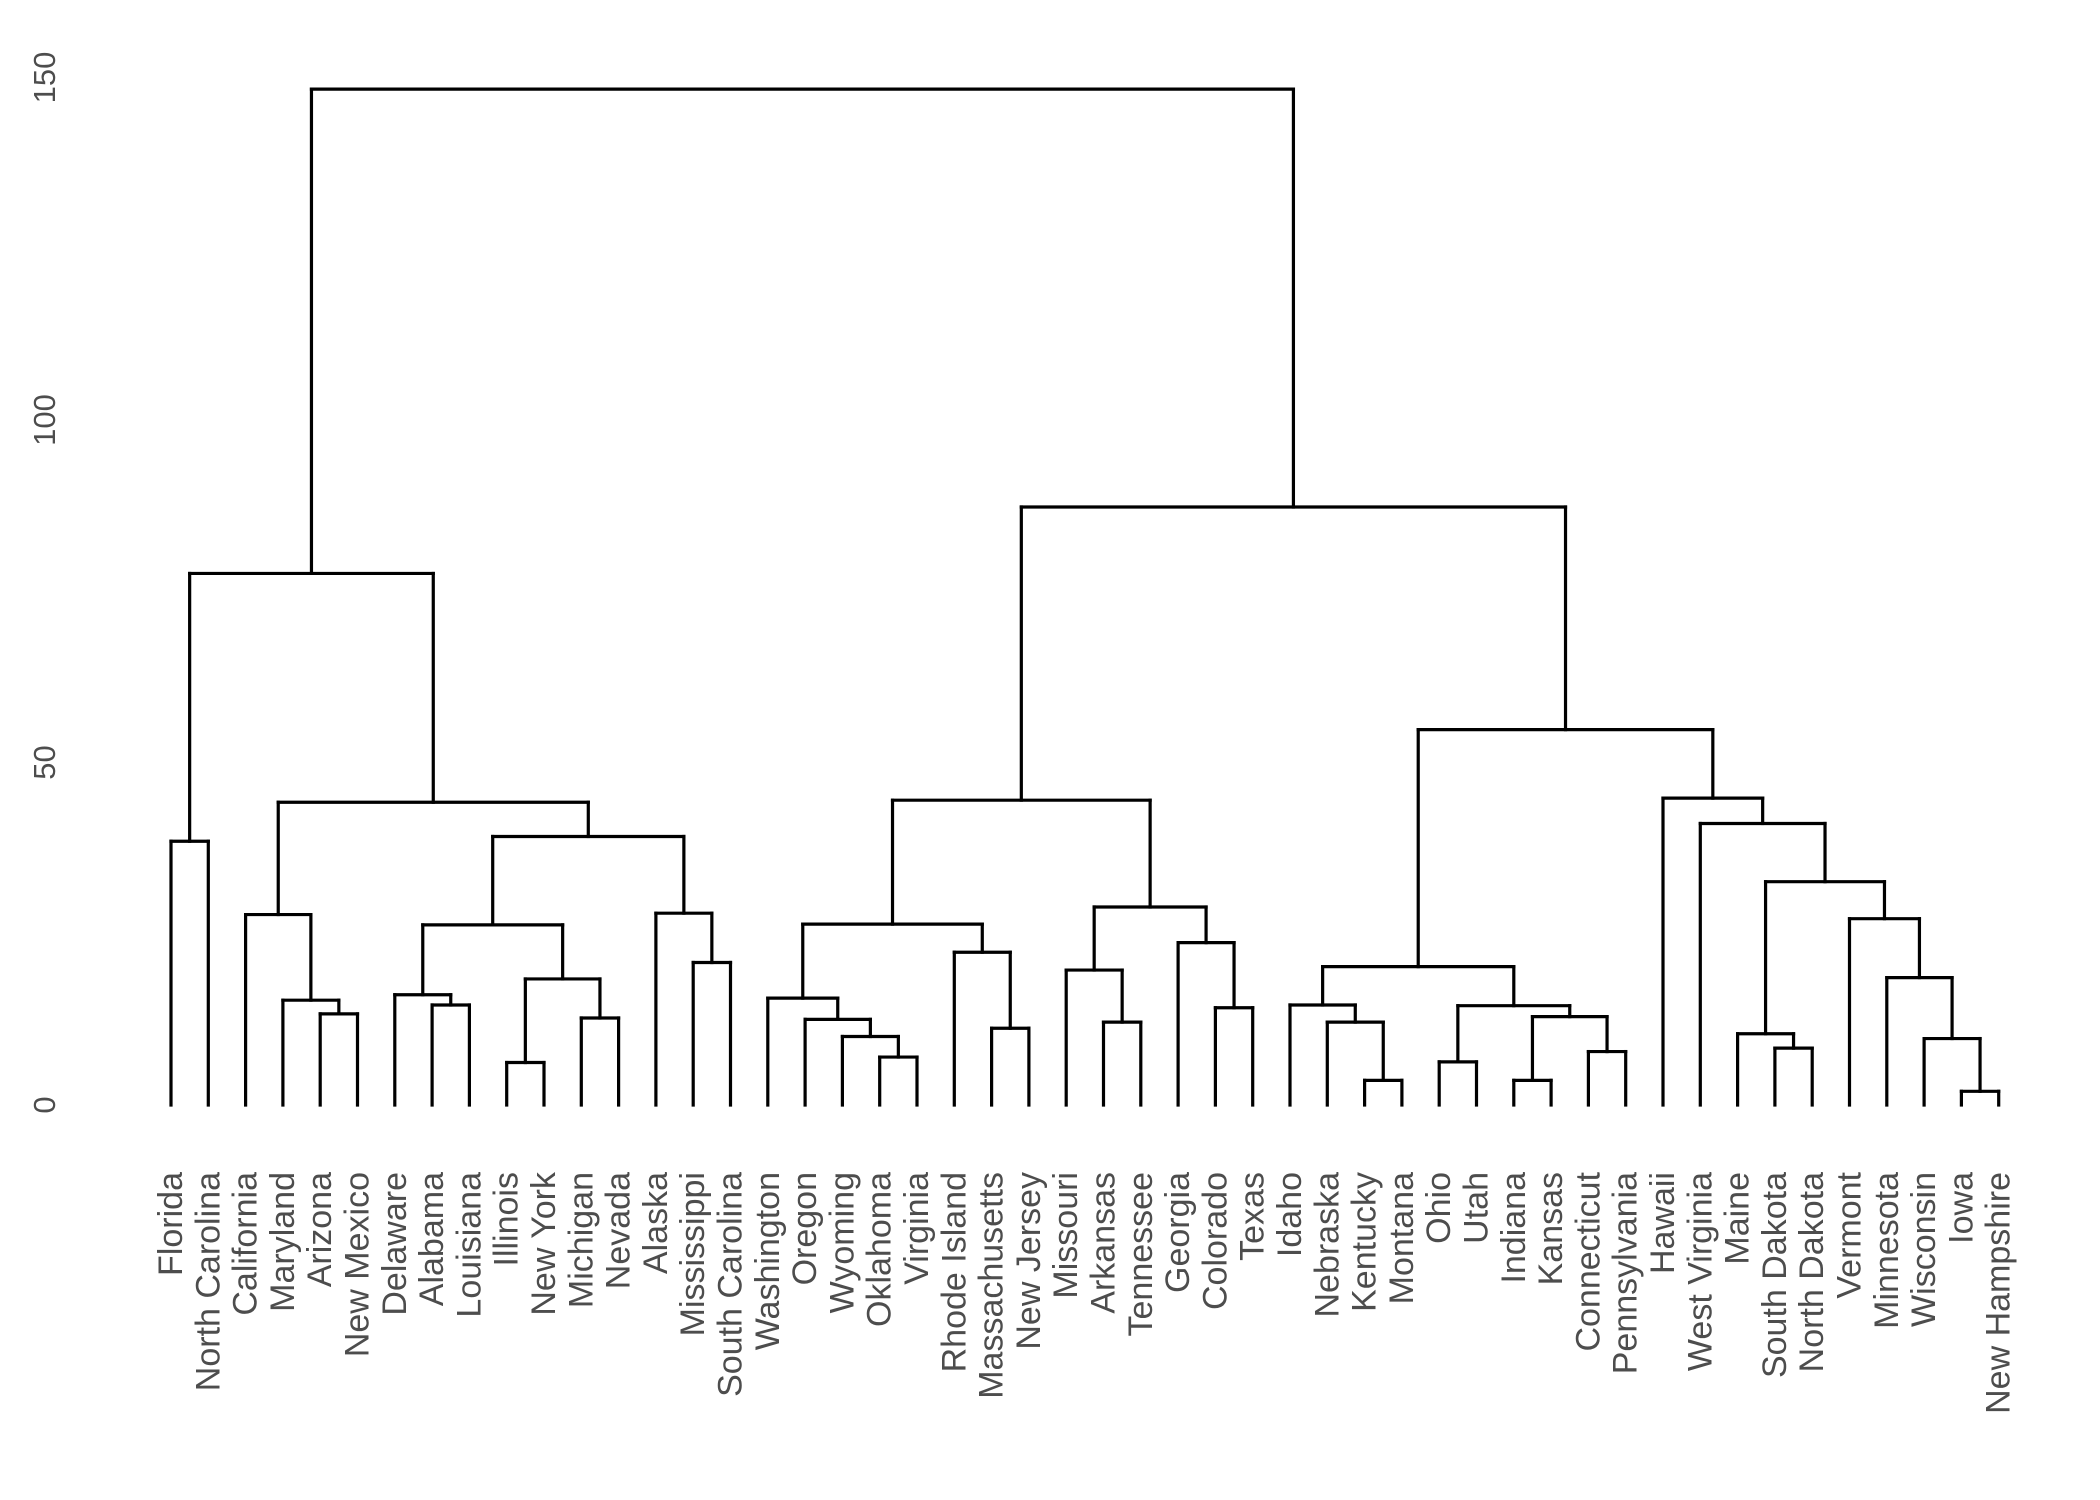  What do you see at coordinates (469, 1245) in the screenshot?
I see `leaf-label: Louisiana` at bounding box center [469, 1245].